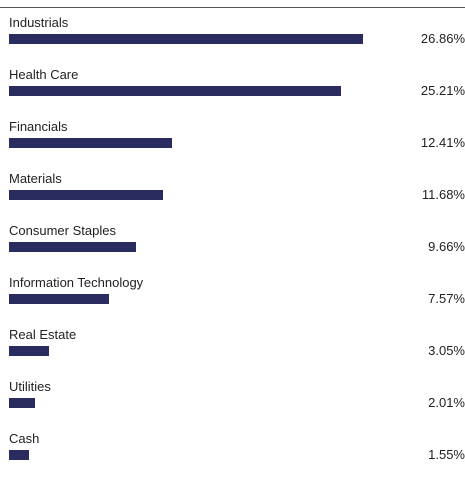  I want to click on bar-row: Utilities 2.01%, so click(232, 405).